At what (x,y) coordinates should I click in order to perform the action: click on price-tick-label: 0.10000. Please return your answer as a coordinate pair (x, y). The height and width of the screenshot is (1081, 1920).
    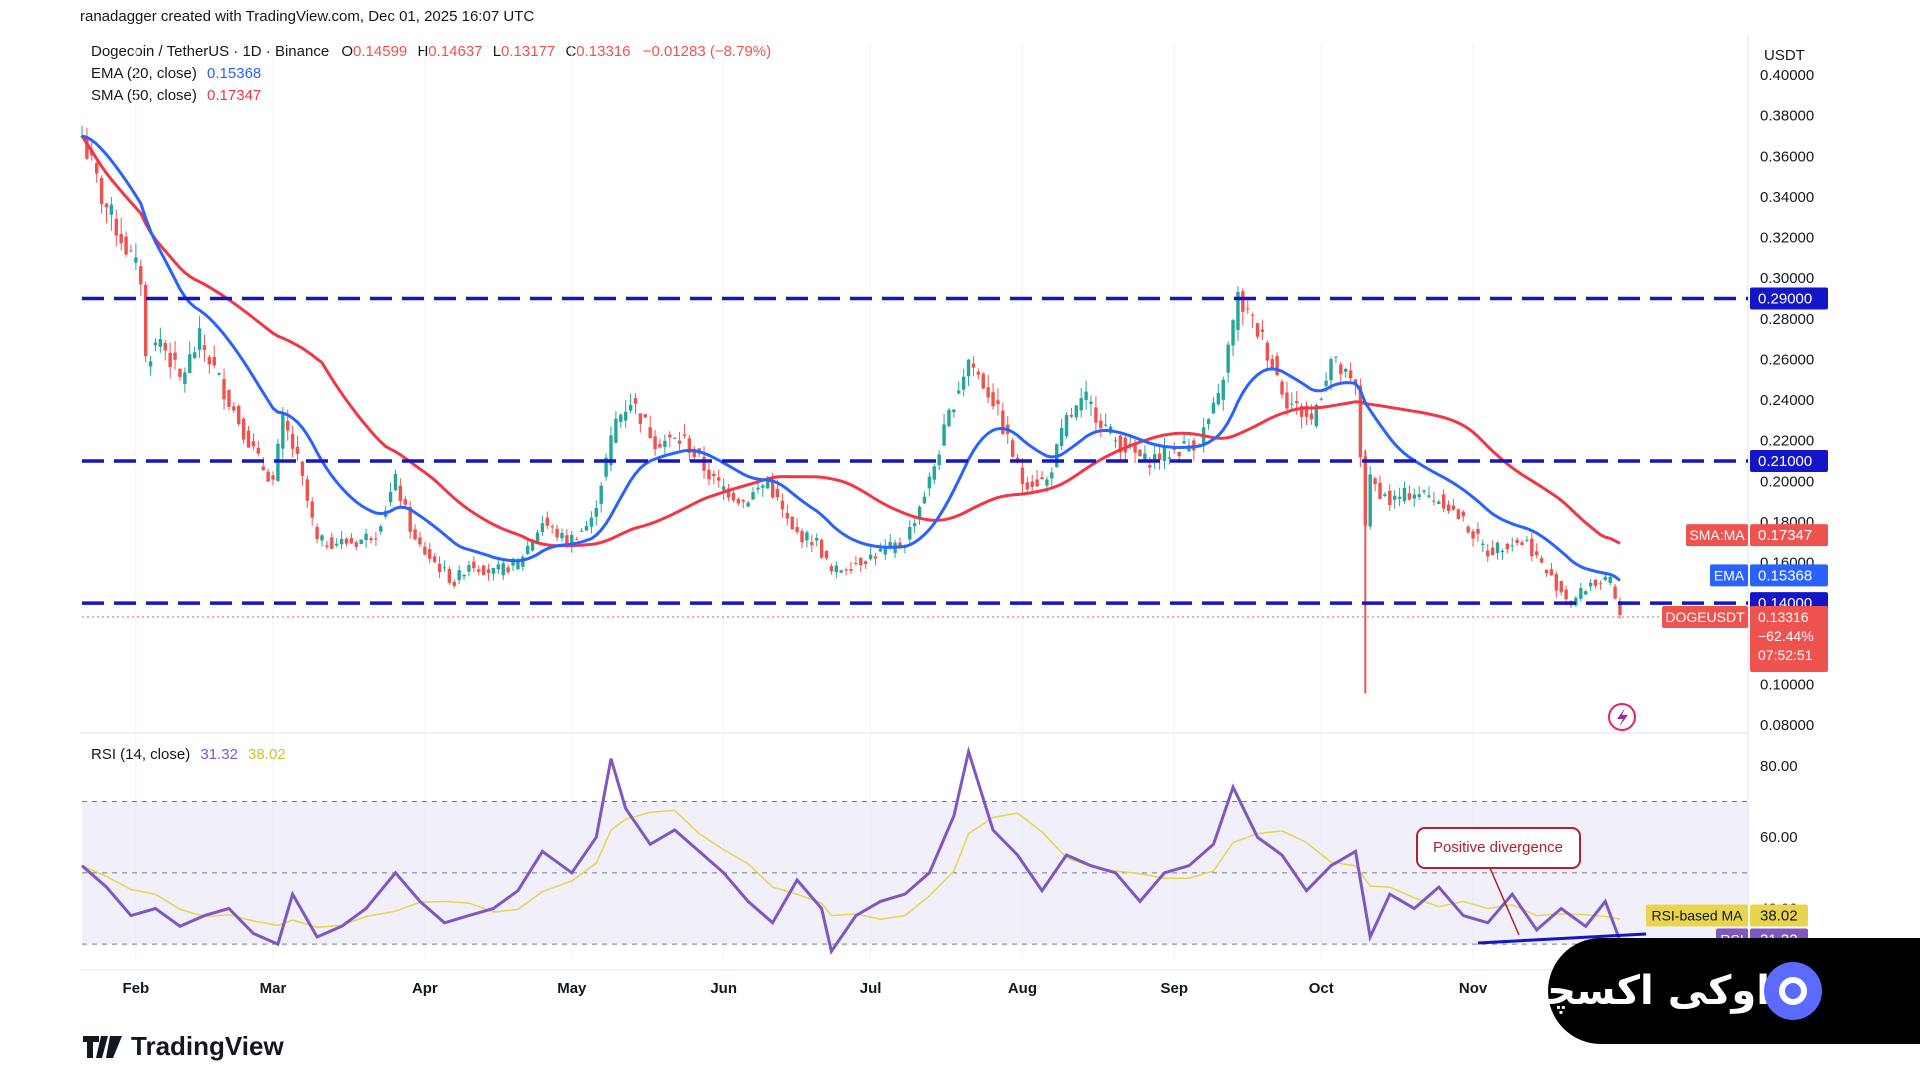
    Looking at the image, I should click on (1787, 684).